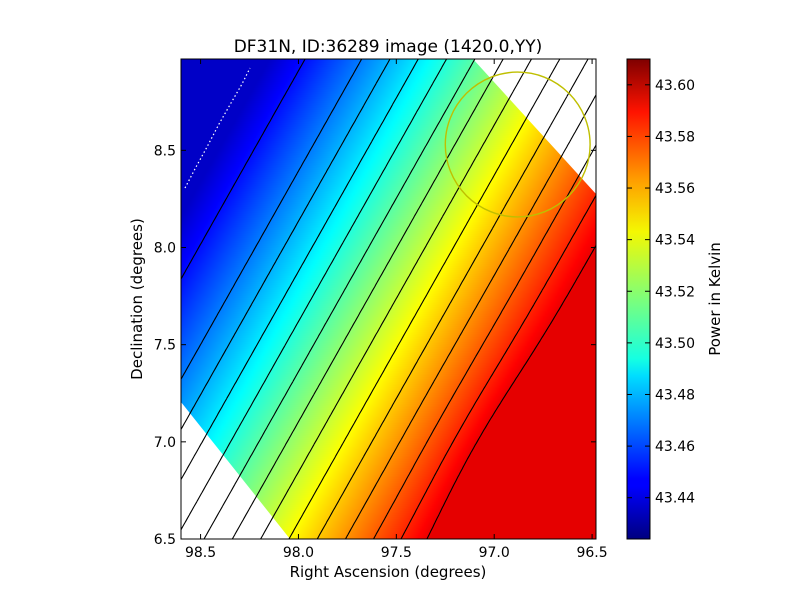 Image resolution: width=800 pixels, height=600 pixels. Describe the element at coordinates (675, 86) in the screenshot. I see `colorbar-tick-label: 43.60` at that location.